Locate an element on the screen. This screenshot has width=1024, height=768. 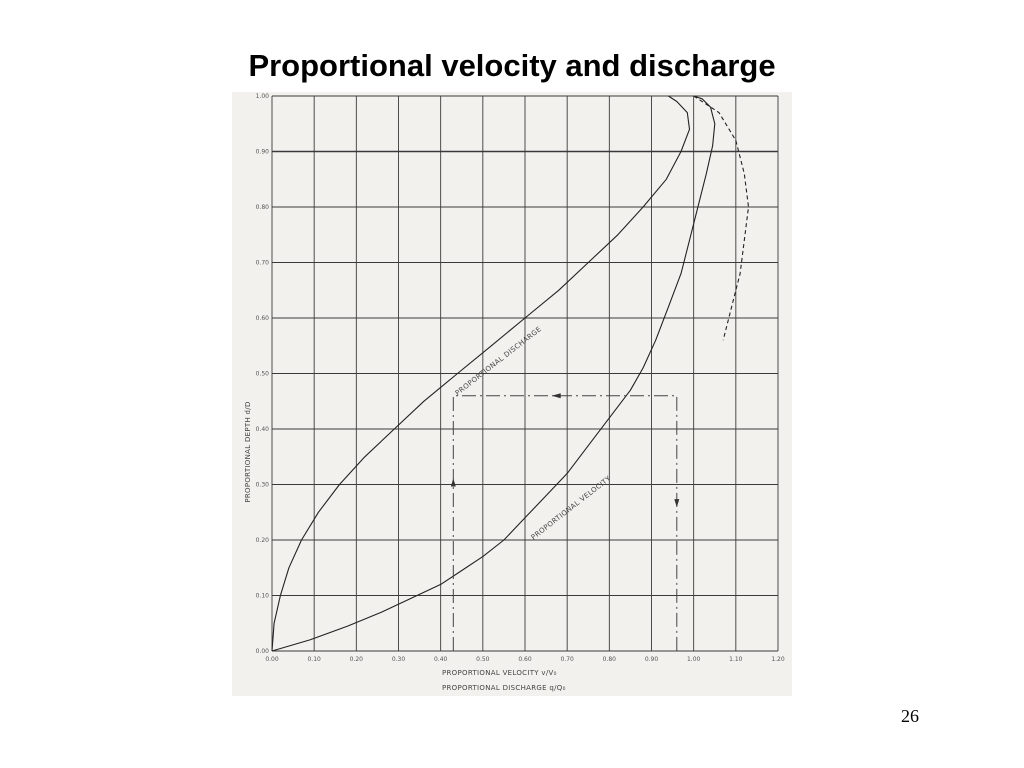
x-tick-label: 0.50 is located at coordinates (483, 659).